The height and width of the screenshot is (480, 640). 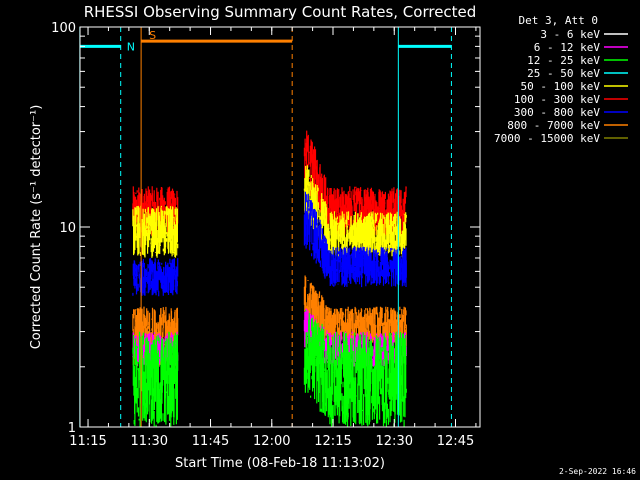 What do you see at coordinates (152, 35) in the screenshot?
I see `region-label-1: S` at bounding box center [152, 35].